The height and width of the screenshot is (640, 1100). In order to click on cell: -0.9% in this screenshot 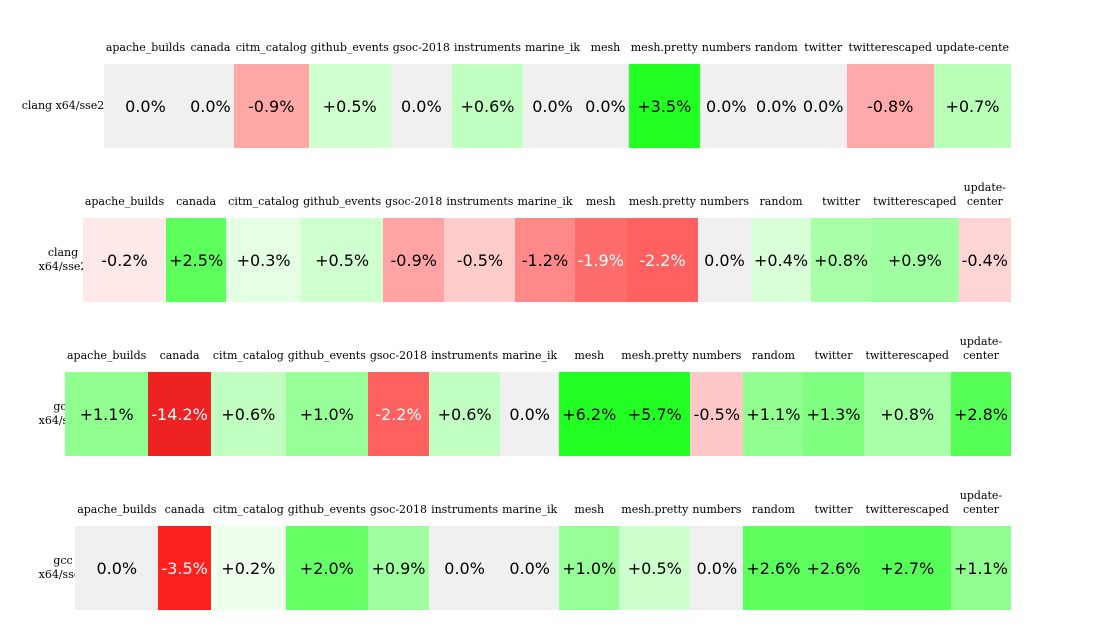, I will do `click(271, 106)`.